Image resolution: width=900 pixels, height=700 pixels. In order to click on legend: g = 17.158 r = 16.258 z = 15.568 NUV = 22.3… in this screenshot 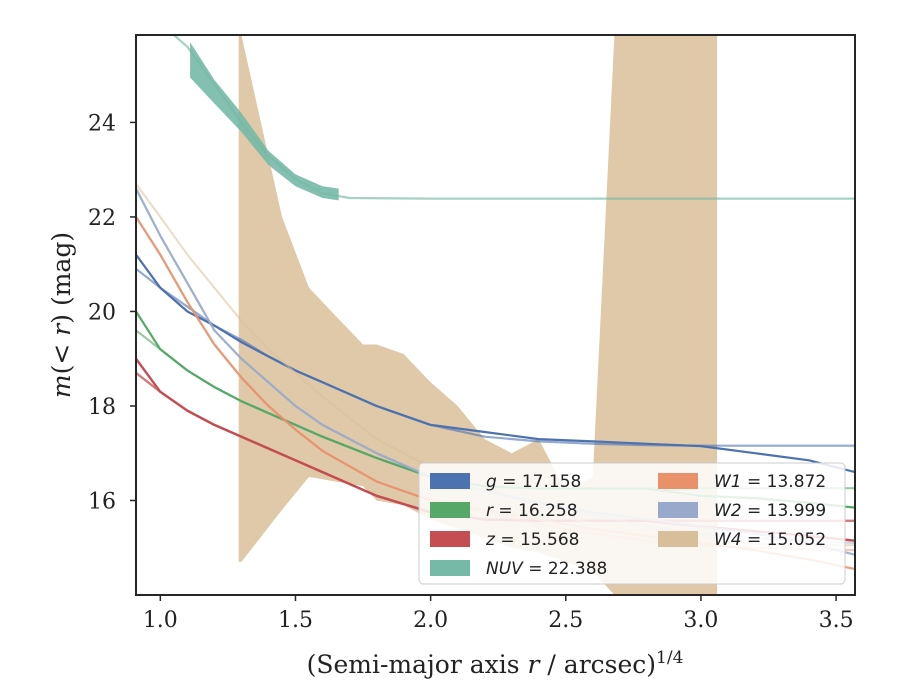, I will do `click(632, 523)`.